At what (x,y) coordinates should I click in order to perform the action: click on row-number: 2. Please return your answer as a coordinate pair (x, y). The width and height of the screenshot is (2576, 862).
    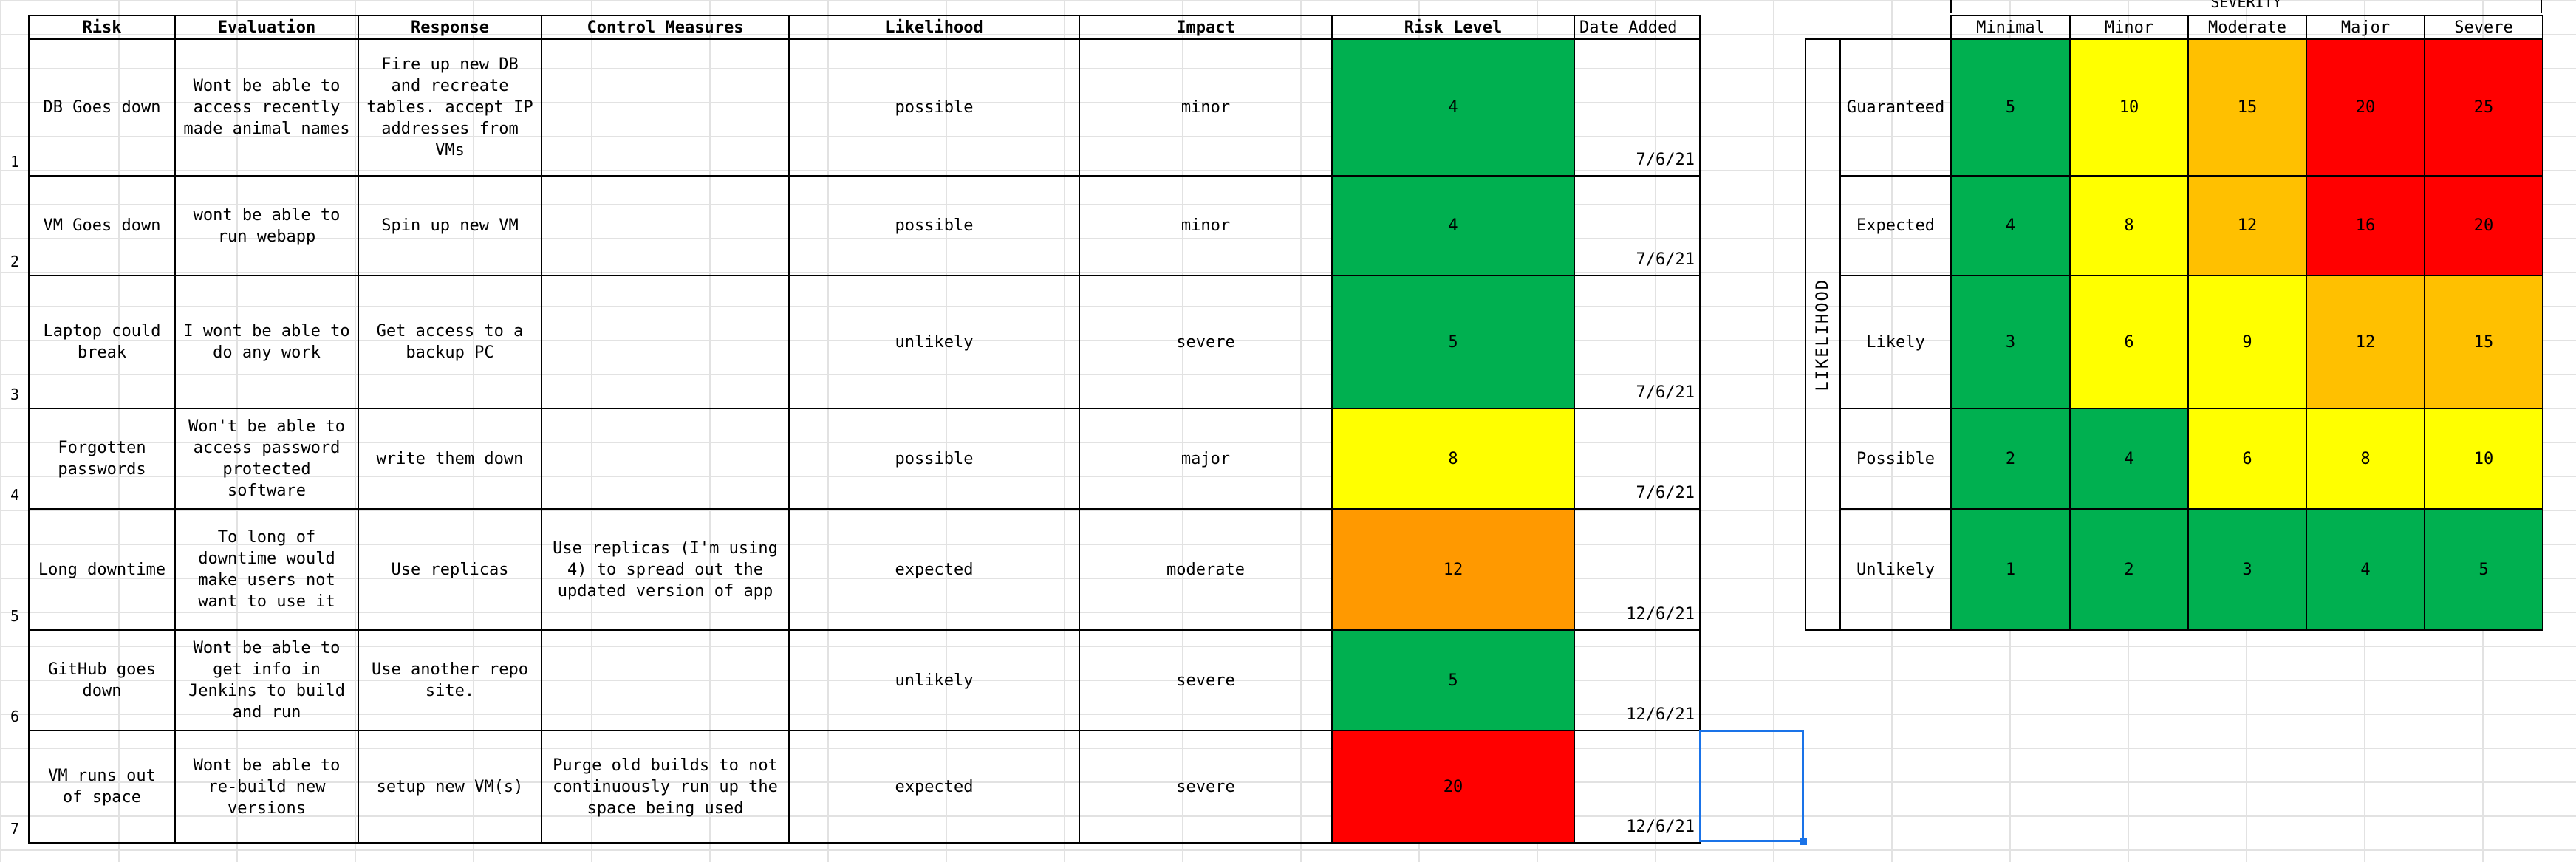
    Looking at the image, I should click on (15, 261).